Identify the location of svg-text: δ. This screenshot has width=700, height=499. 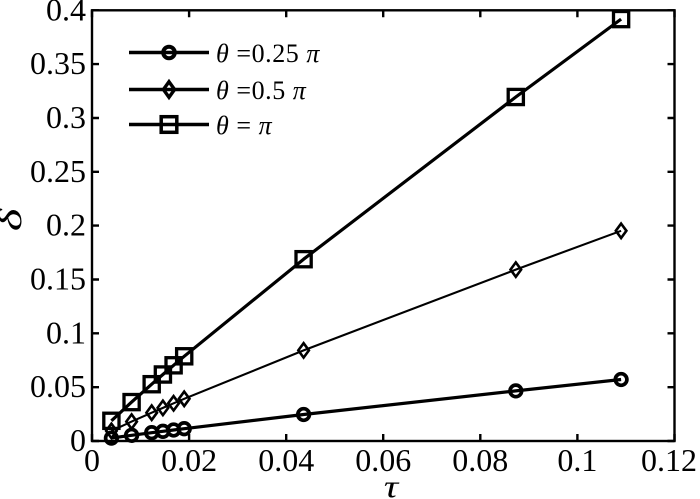
(14, 220).